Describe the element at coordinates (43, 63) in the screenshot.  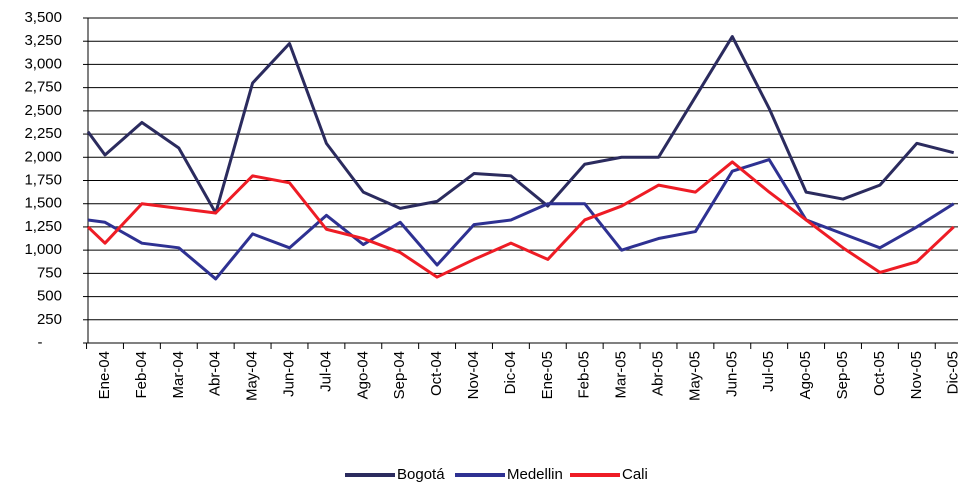
I see `y-tick-label: 3,000` at that location.